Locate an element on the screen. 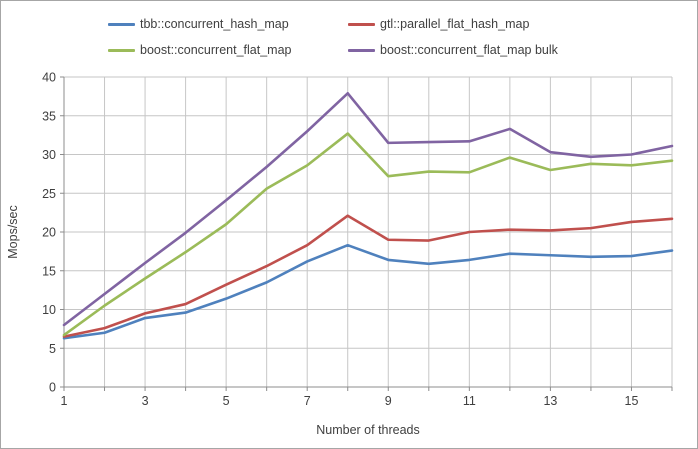 This screenshot has width=698, height=449. legend-item: boost::concurrent_flat_map bulk is located at coordinates (453, 50).